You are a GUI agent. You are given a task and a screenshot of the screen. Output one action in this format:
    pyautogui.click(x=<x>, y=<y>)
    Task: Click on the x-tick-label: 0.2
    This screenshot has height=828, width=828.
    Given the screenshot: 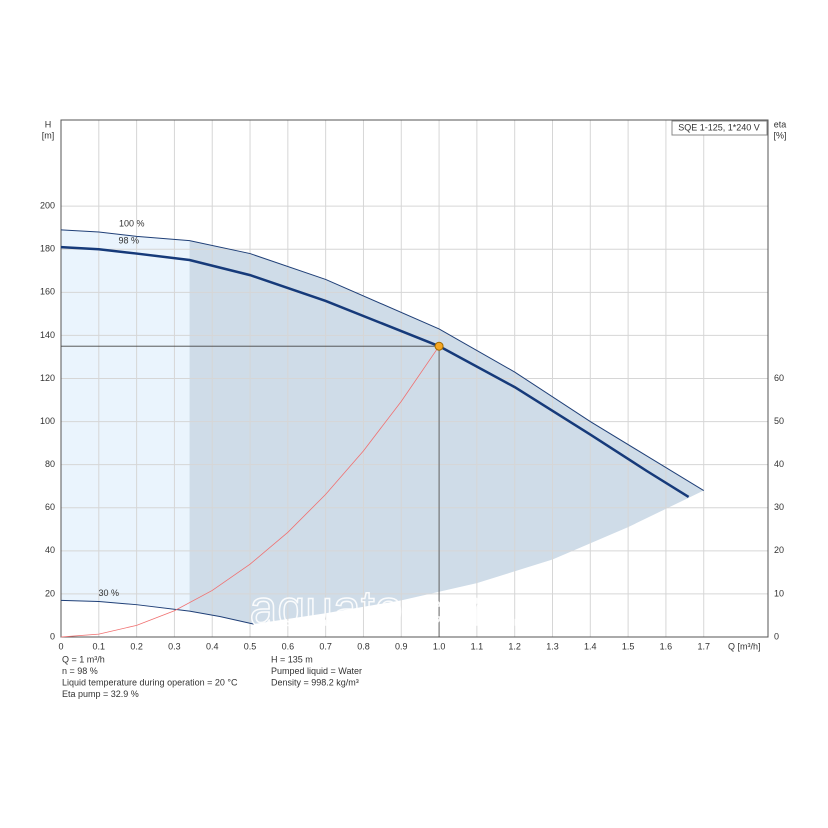 What is the action you would take?
    pyautogui.click(x=136, y=646)
    